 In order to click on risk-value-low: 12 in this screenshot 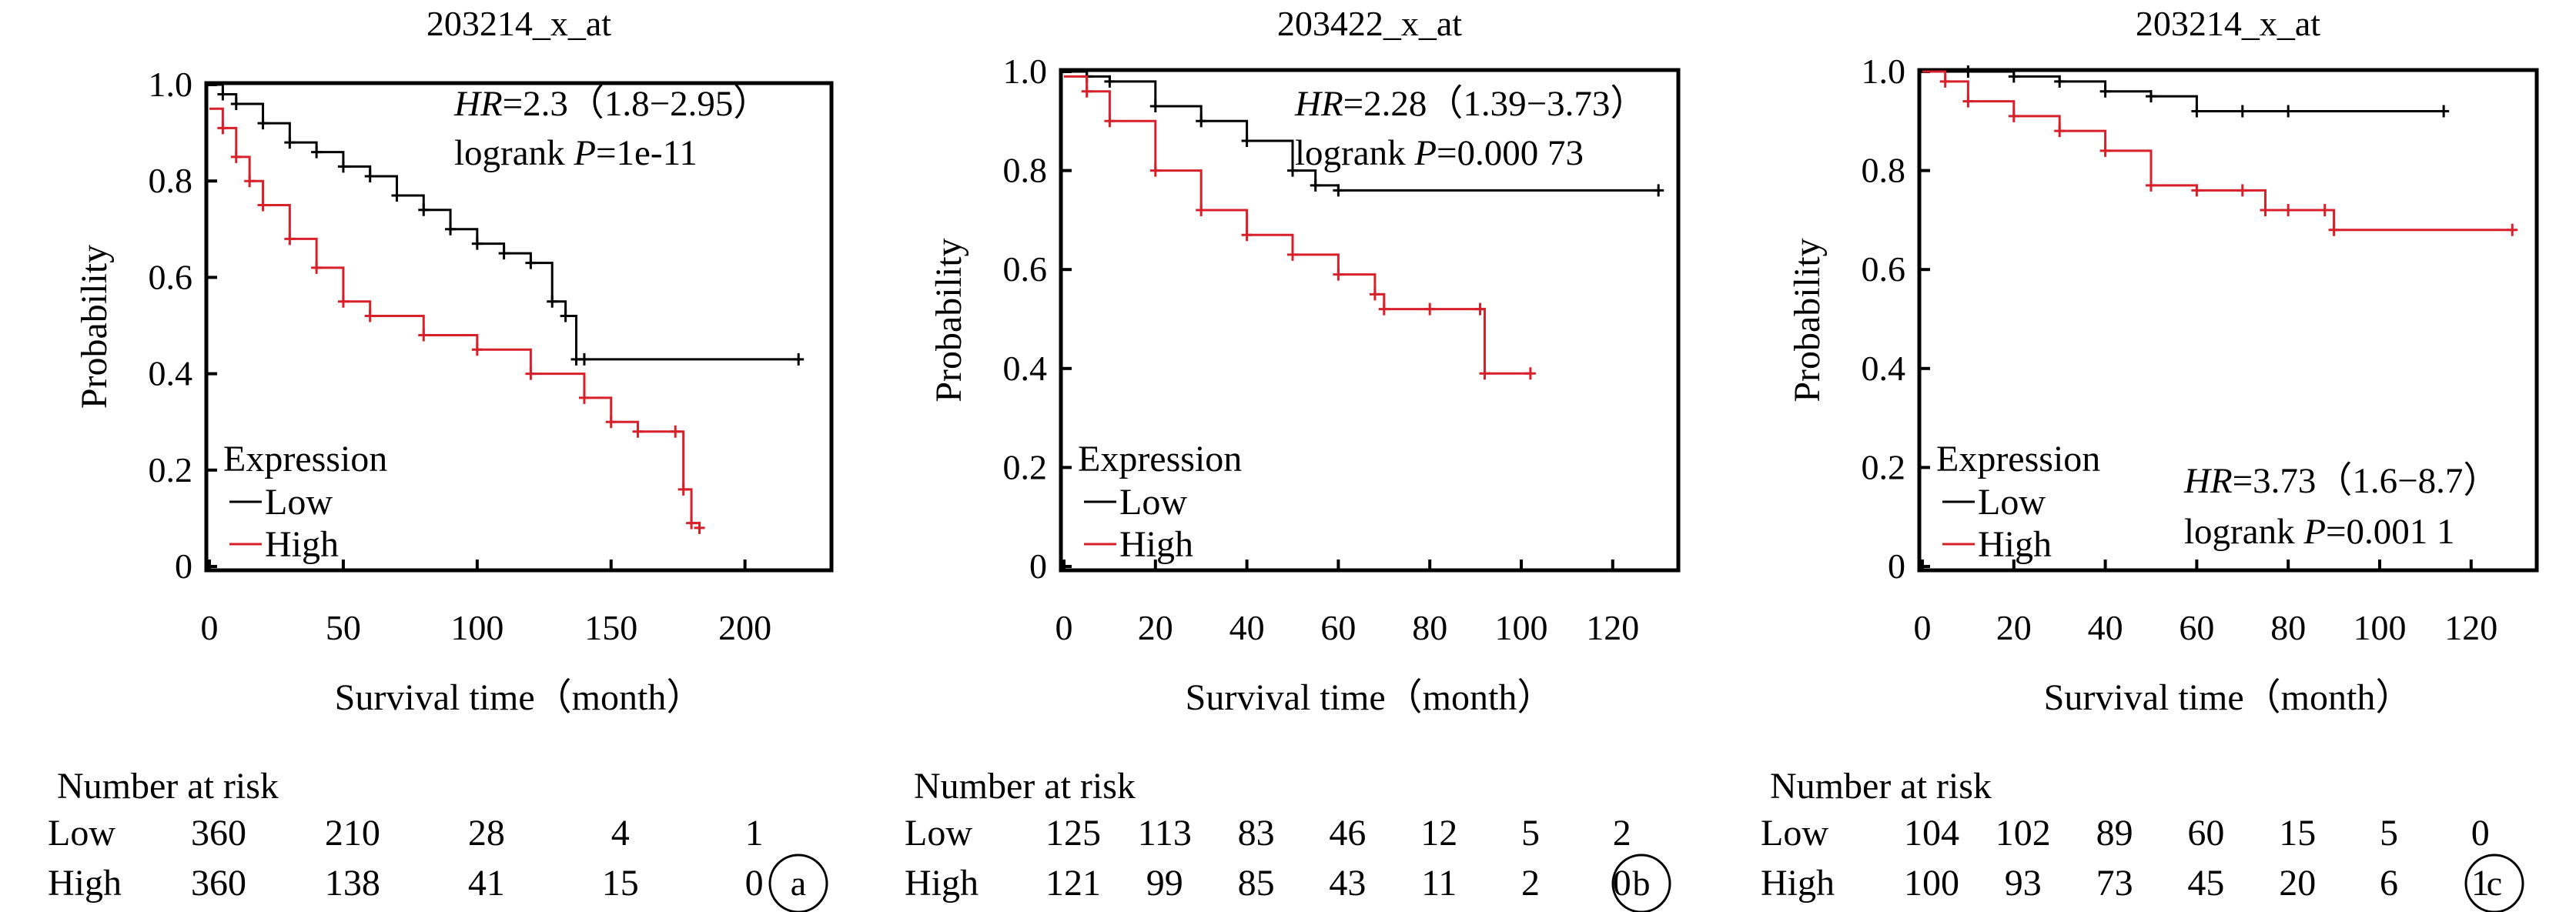, I will do `click(1439, 833)`.